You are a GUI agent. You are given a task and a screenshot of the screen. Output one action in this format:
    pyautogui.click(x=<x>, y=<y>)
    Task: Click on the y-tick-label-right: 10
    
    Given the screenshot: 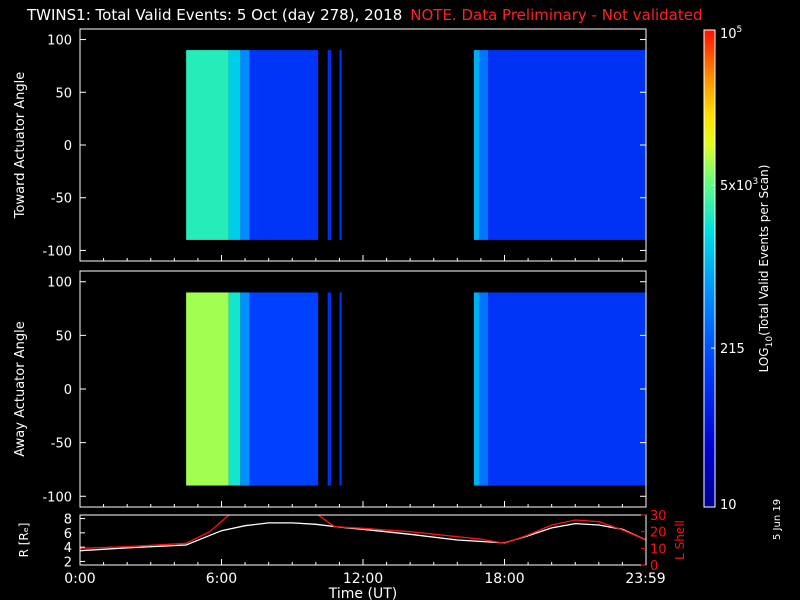 What is the action you would take?
    pyautogui.click(x=658, y=549)
    